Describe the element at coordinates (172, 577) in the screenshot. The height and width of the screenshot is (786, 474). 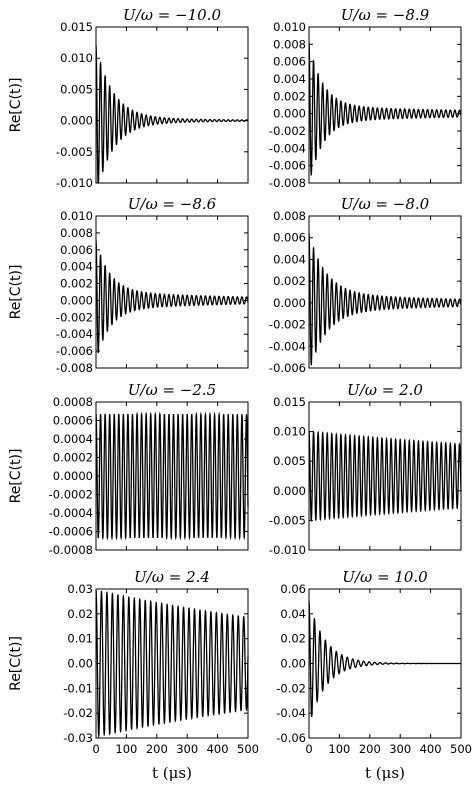
I see `panel-title: U/ω = 2.4` at that location.